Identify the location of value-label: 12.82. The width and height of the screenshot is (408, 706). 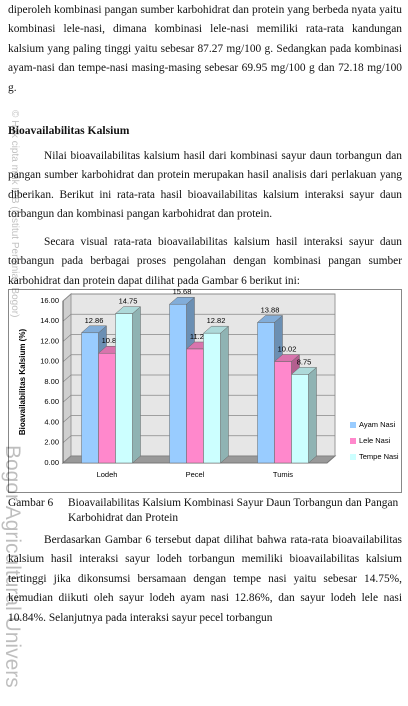
(216, 320).